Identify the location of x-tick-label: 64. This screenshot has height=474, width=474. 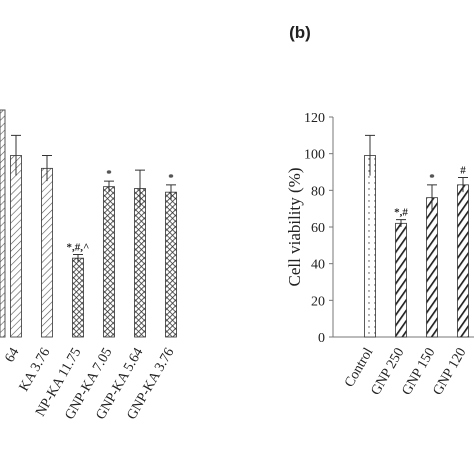
(12, 356).